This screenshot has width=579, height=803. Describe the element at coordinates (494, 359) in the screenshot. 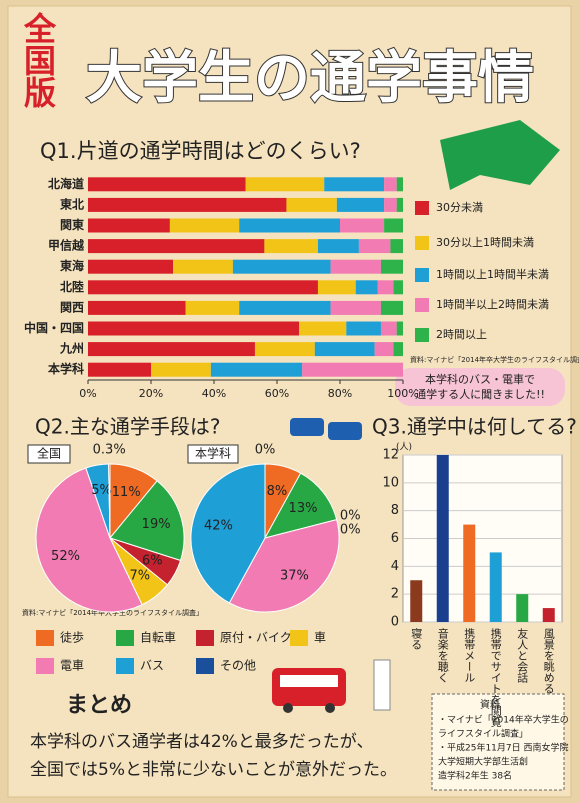

I see `q1-note: 資料:マイナビ「2014年卒大学生のライフスタイル調査」` at that location.